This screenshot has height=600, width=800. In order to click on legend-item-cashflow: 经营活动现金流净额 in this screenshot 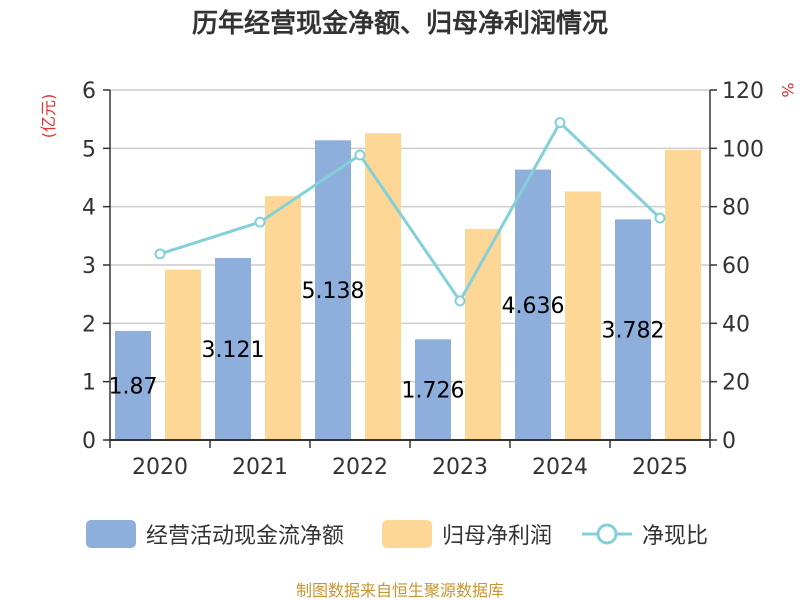, I will do `click(215, 534)`.